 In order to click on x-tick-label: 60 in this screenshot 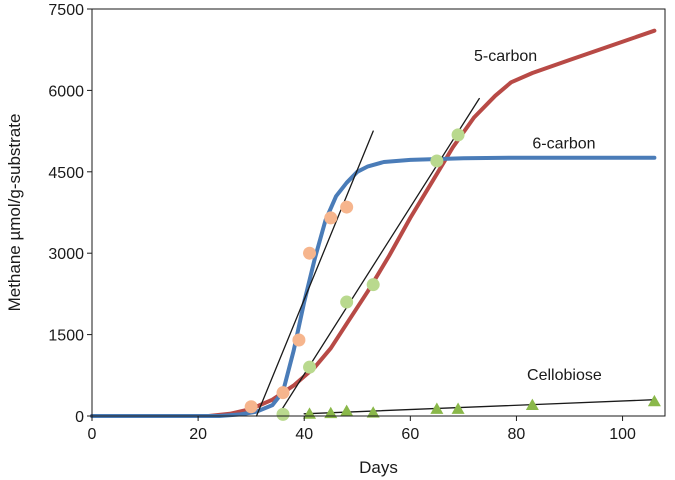, I will do `click(410, 434)`.